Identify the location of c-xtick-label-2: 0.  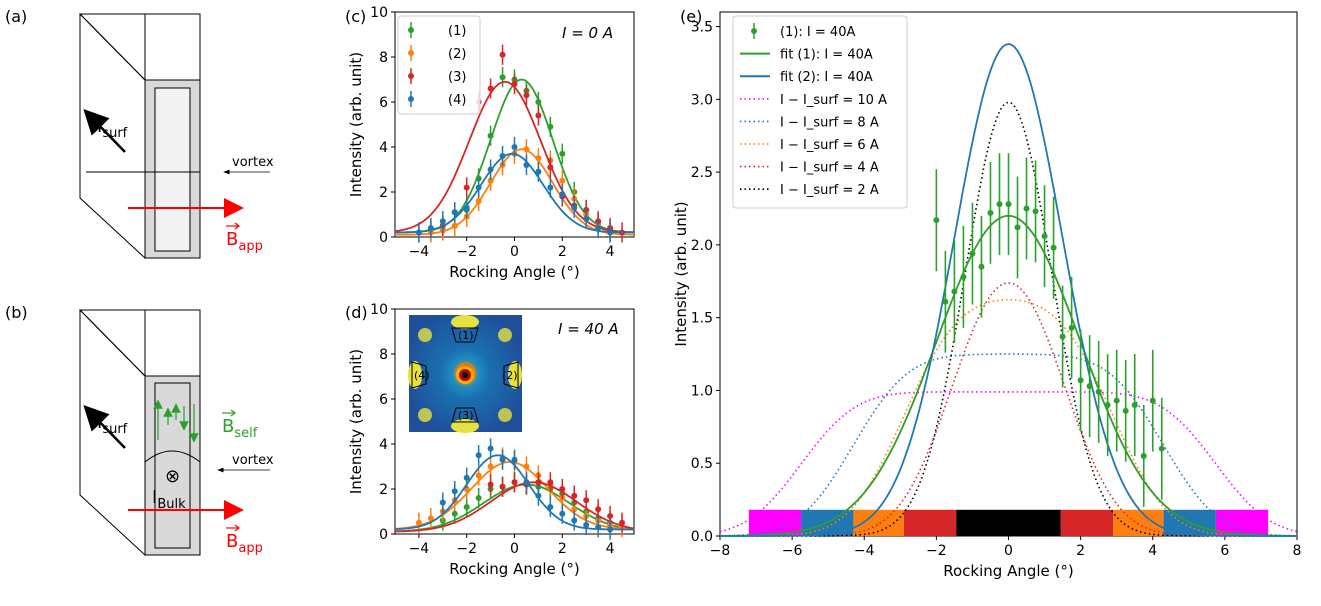
(514, 252).